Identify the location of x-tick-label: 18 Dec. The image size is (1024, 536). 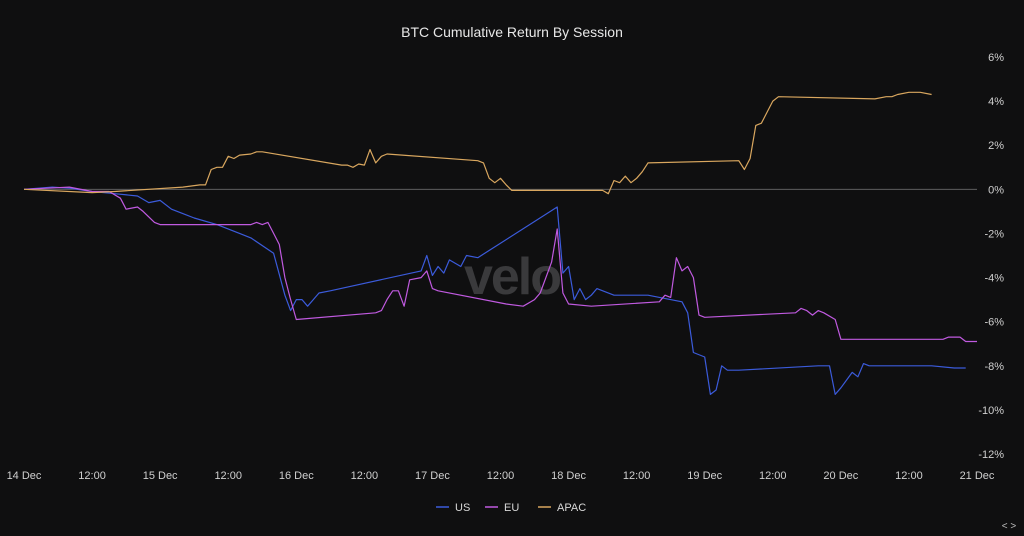
(568, 476).